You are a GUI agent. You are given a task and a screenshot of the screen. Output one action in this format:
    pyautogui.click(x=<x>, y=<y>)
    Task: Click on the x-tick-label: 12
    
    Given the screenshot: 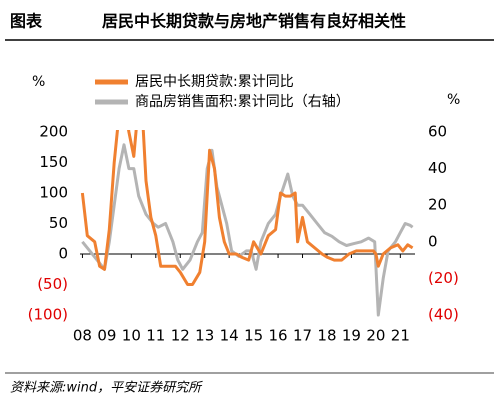 What is the action you would take?
    pyautogui.click(x=180, y=336)
    